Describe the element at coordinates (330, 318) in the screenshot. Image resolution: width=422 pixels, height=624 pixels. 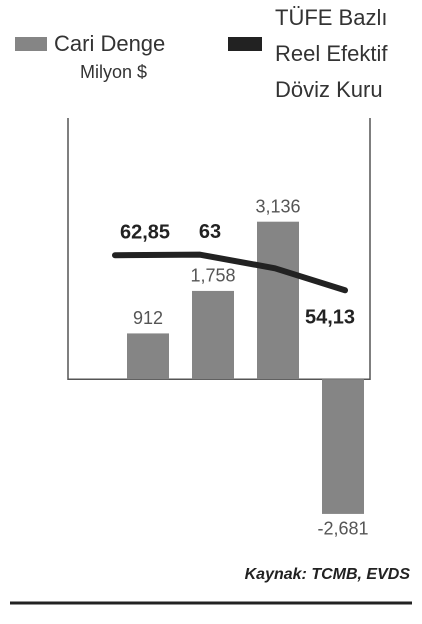
I see `line-label: 54,13` at that location.